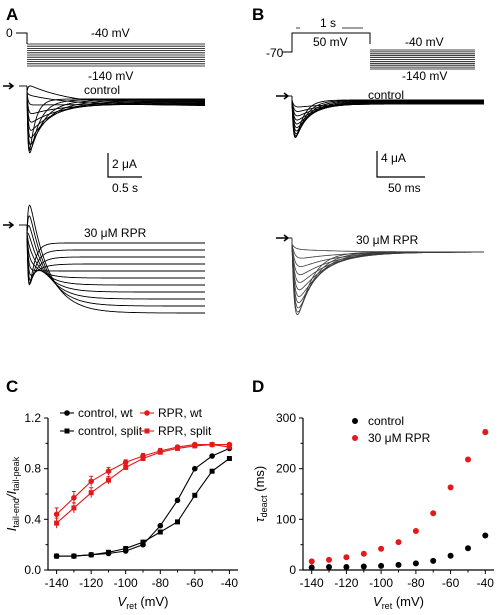 The image size is (498, 615). What do you see at coordinates (258, 386) in the screenshot?
I see `panel-label-d: D` at bounding box center [258, 386].